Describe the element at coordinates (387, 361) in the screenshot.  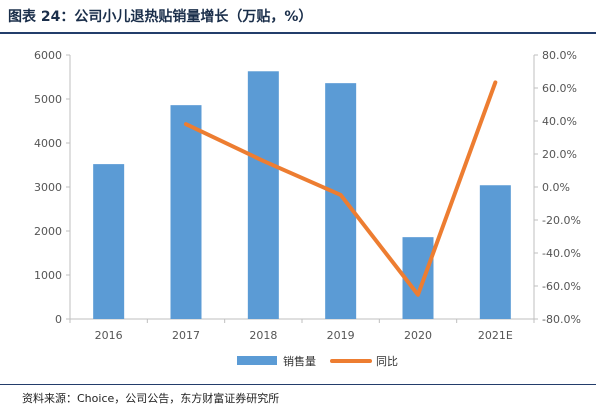
I see `legend-label-line: 同比` at that location.